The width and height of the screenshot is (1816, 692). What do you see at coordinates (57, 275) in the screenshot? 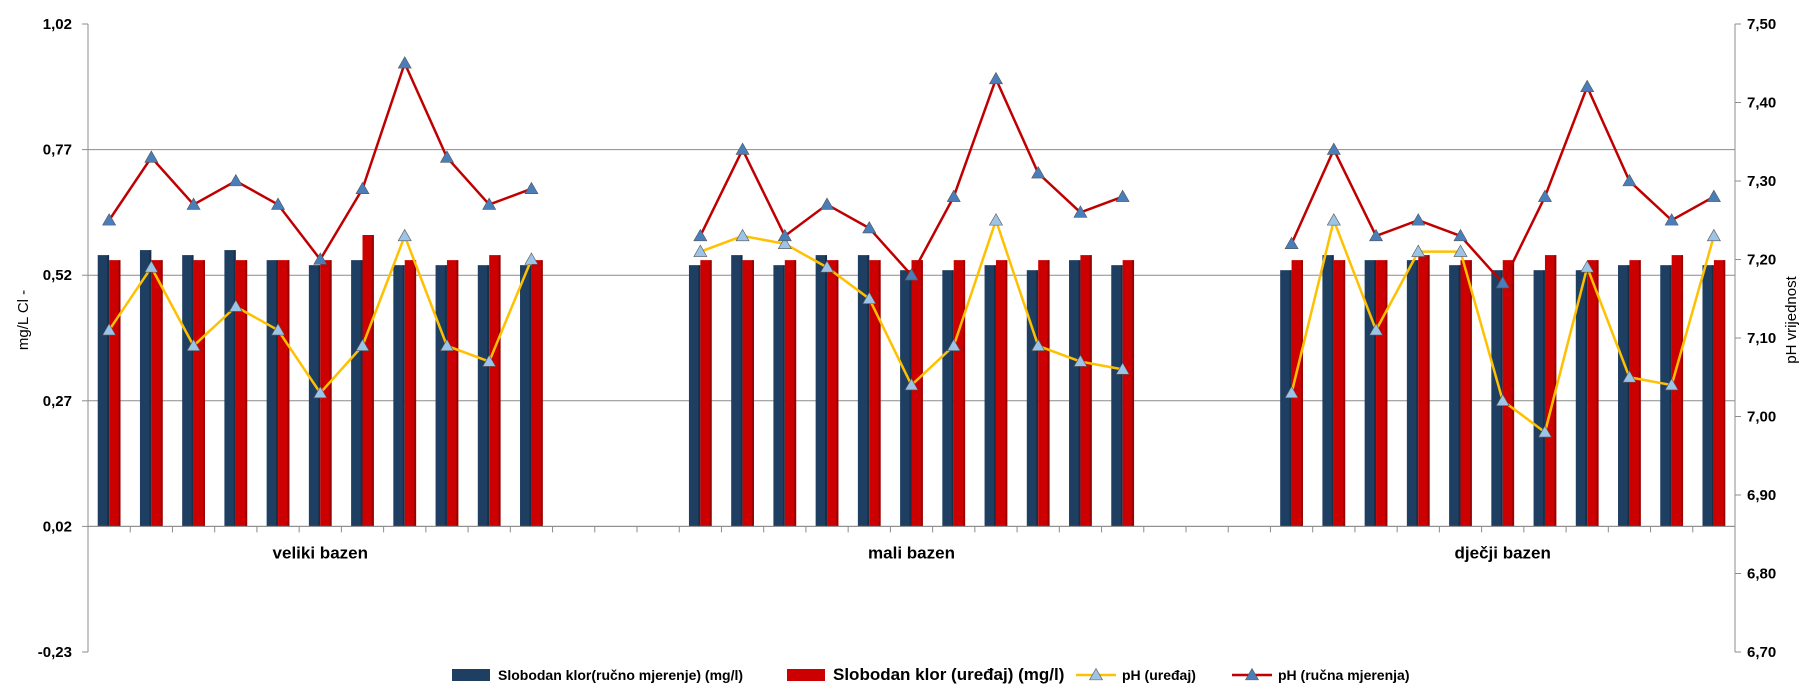
I see `y-tick-label: 0,52` at bounding box center [57, 275].